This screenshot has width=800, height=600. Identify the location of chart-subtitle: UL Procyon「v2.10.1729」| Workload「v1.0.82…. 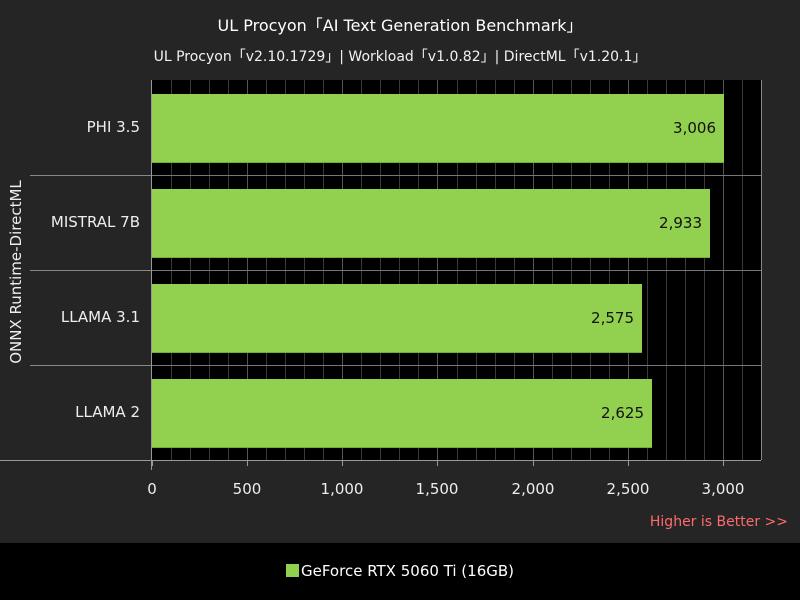
(400, 57).